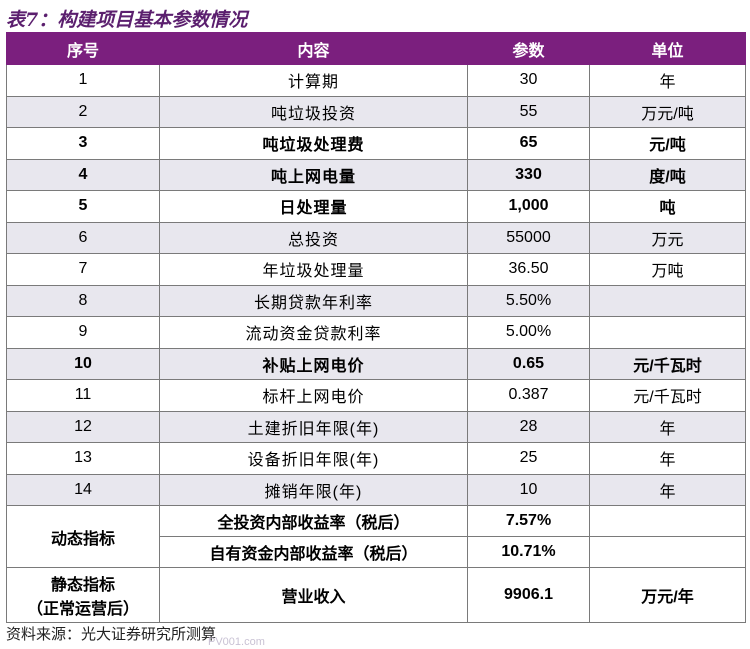  What do you see at coordinates (667, 174) in the screenshot?
I see `cell: 度/吨` at bounding box center [667, 174].